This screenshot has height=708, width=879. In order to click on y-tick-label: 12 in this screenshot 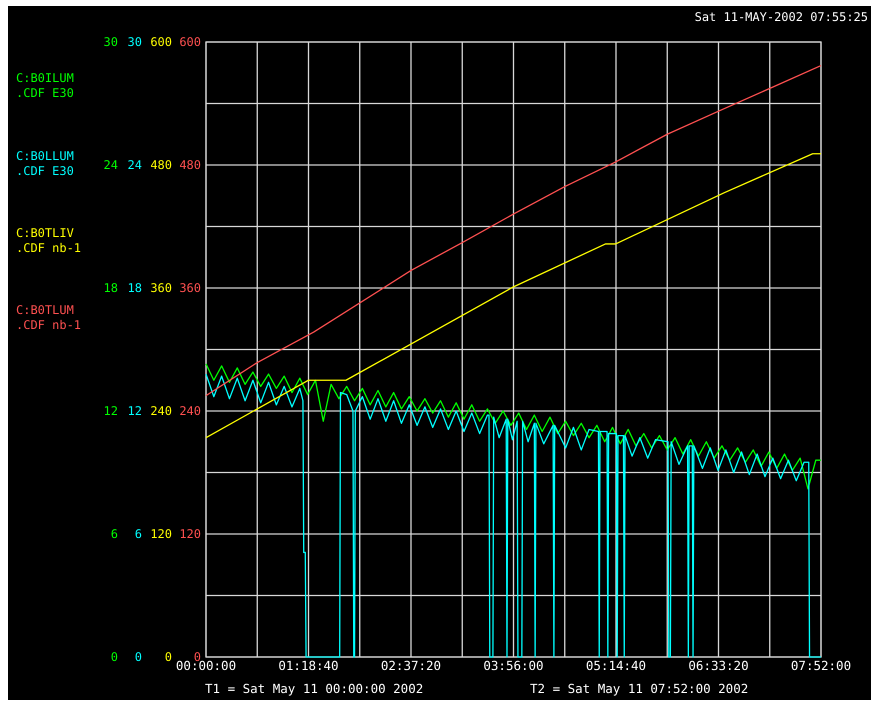, I will do `click(111, 411)`.